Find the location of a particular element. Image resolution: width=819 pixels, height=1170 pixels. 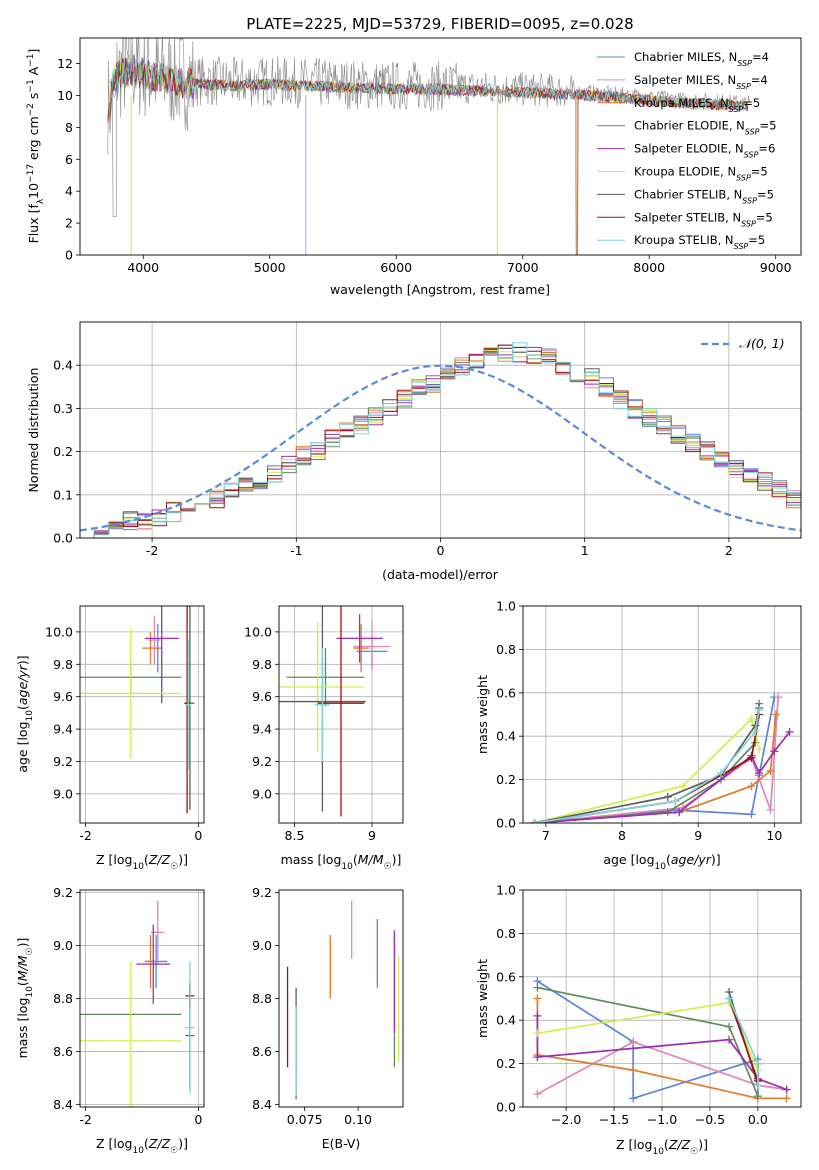

y-tick-label: 9.2 is located at coordinates (63, 761).